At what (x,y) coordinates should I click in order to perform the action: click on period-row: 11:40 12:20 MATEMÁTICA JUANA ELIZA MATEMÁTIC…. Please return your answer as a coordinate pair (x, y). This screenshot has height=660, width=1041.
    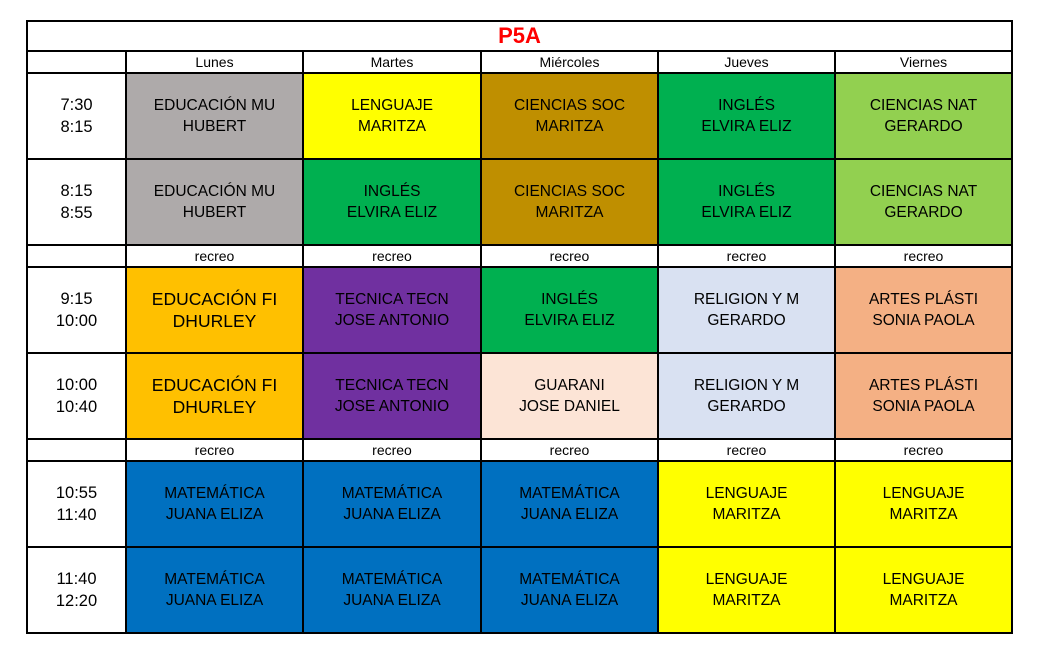
    Looking at the image, I should click on (519, 590).